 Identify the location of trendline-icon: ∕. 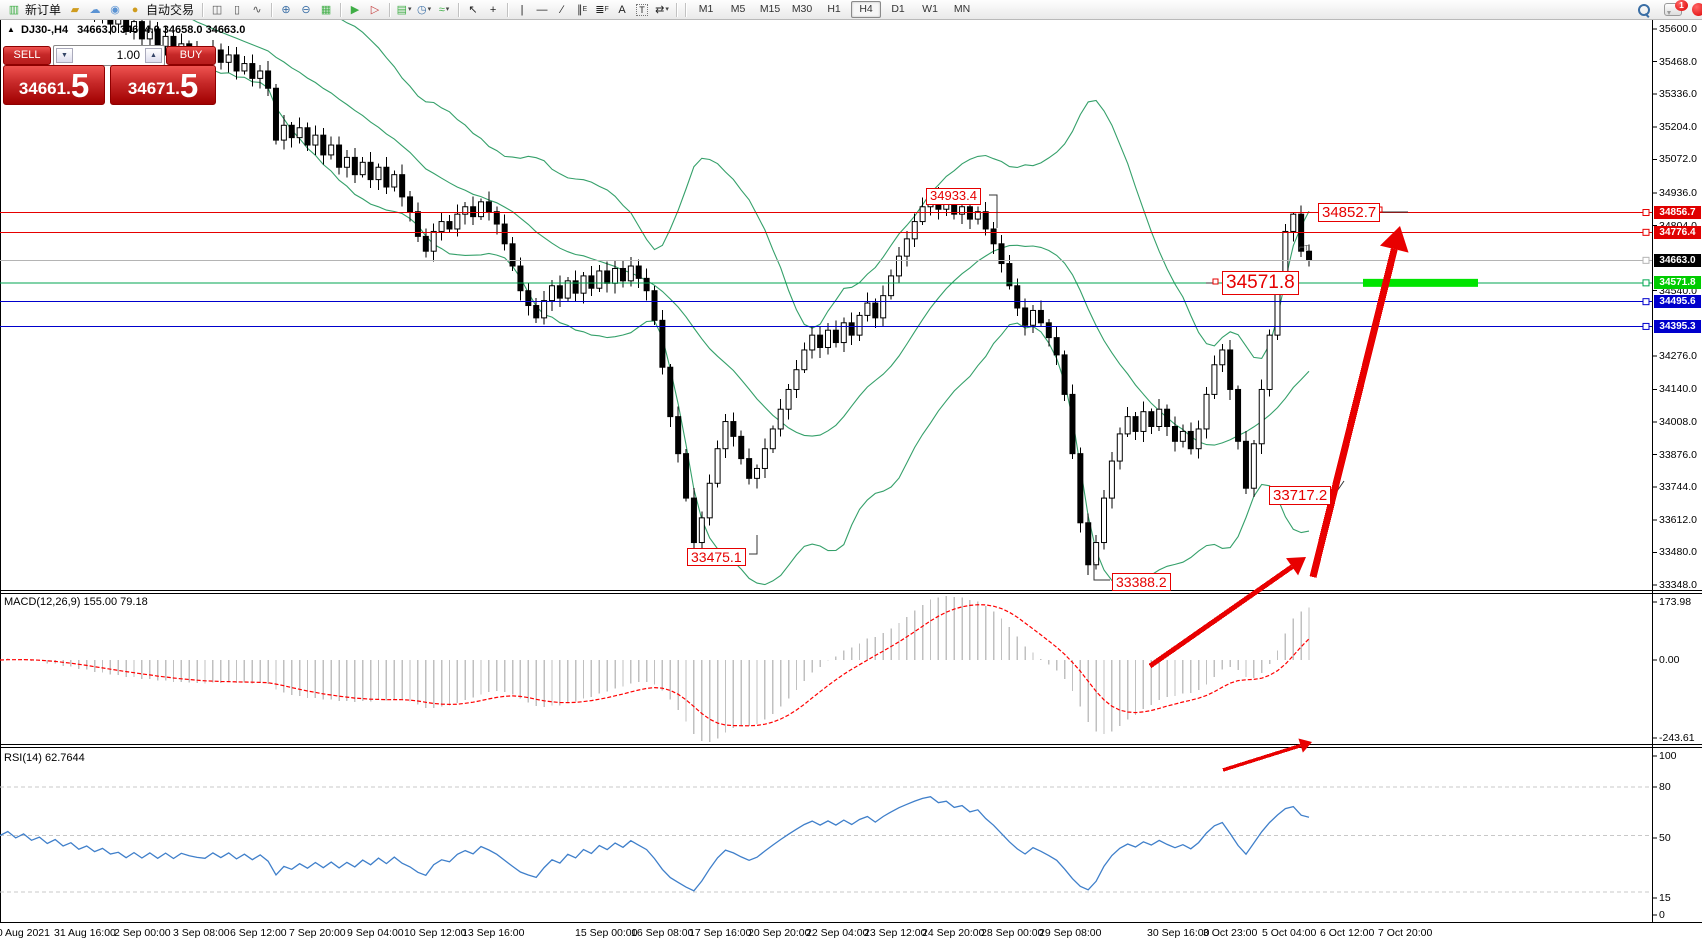
(562, 9).